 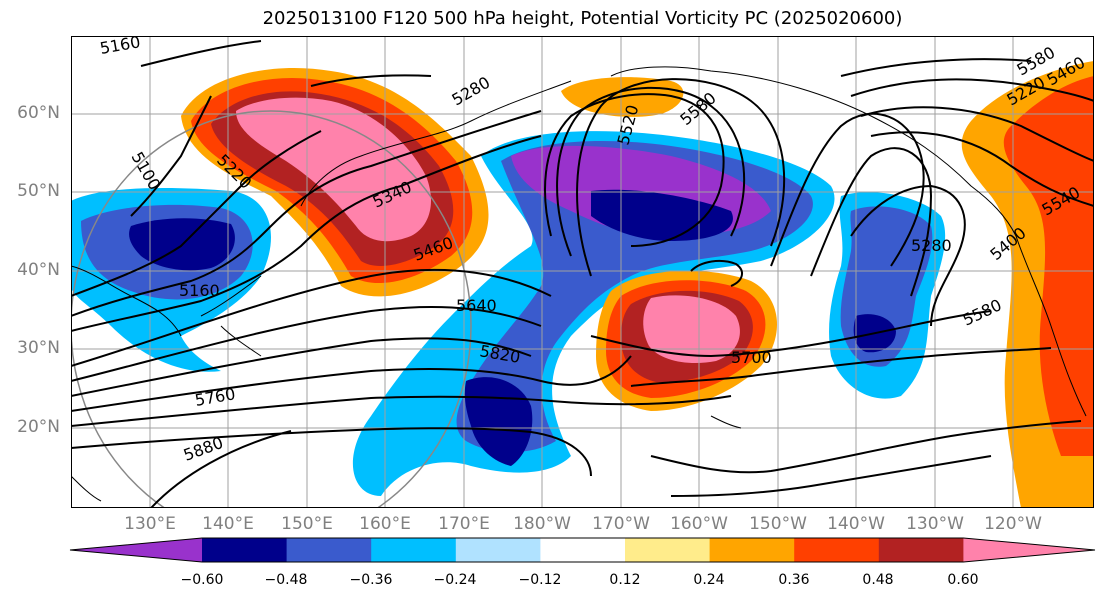 I want to click on colorbar-segments, so click(x=582, y=550).